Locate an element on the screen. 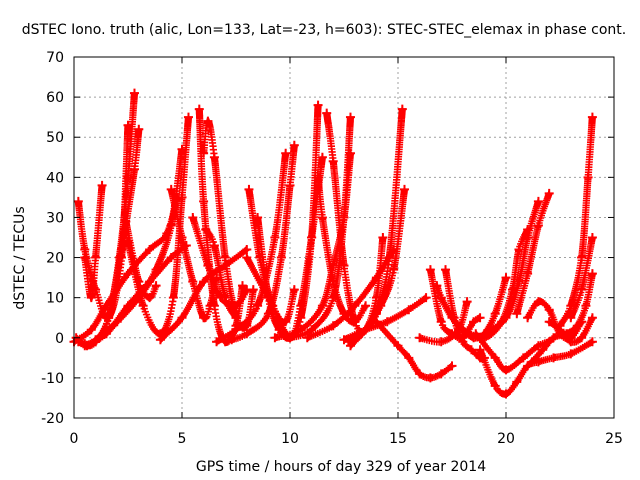 This screenshot has width=640, height=480. x-tick-label: 20 is located at coordinates (506, 439).